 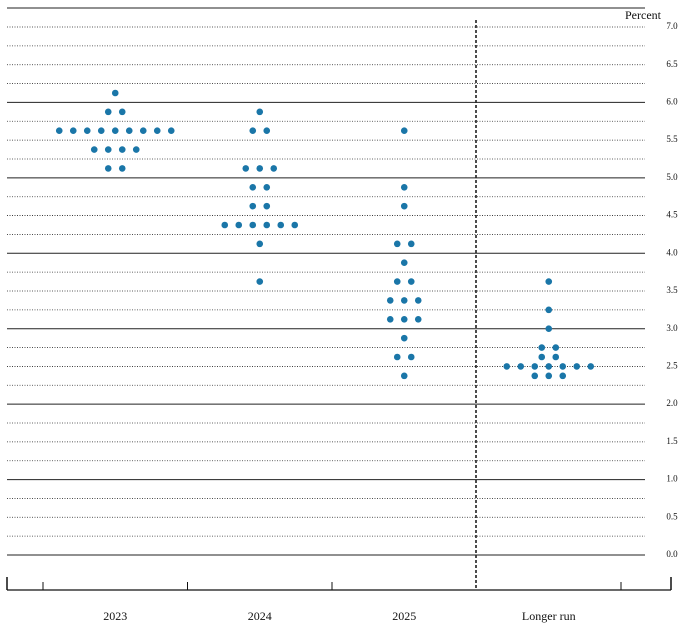 What do you see at coordinates (549, 616) in the screenshot?
I see `x-tick-label: Longer run` at bounding box center [549, 616].